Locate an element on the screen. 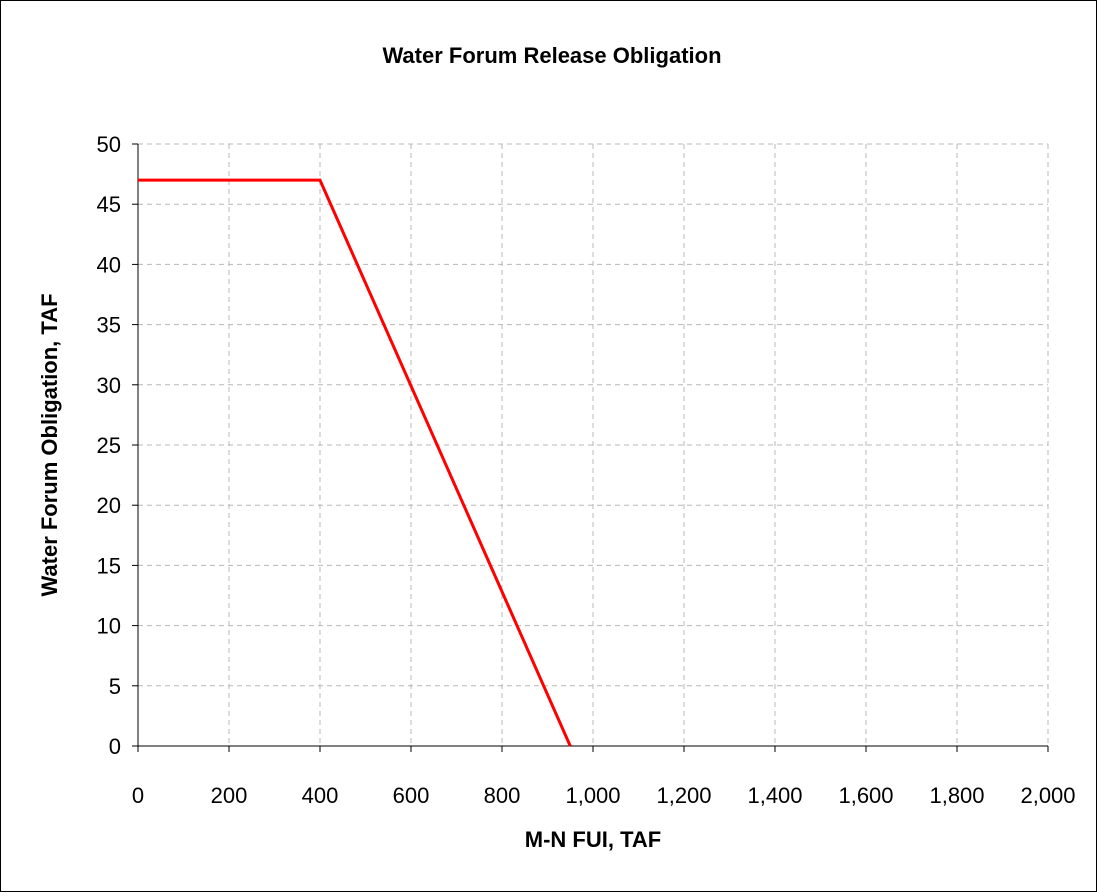  y-tick-label: 30 is located at coordinates (109, 385).